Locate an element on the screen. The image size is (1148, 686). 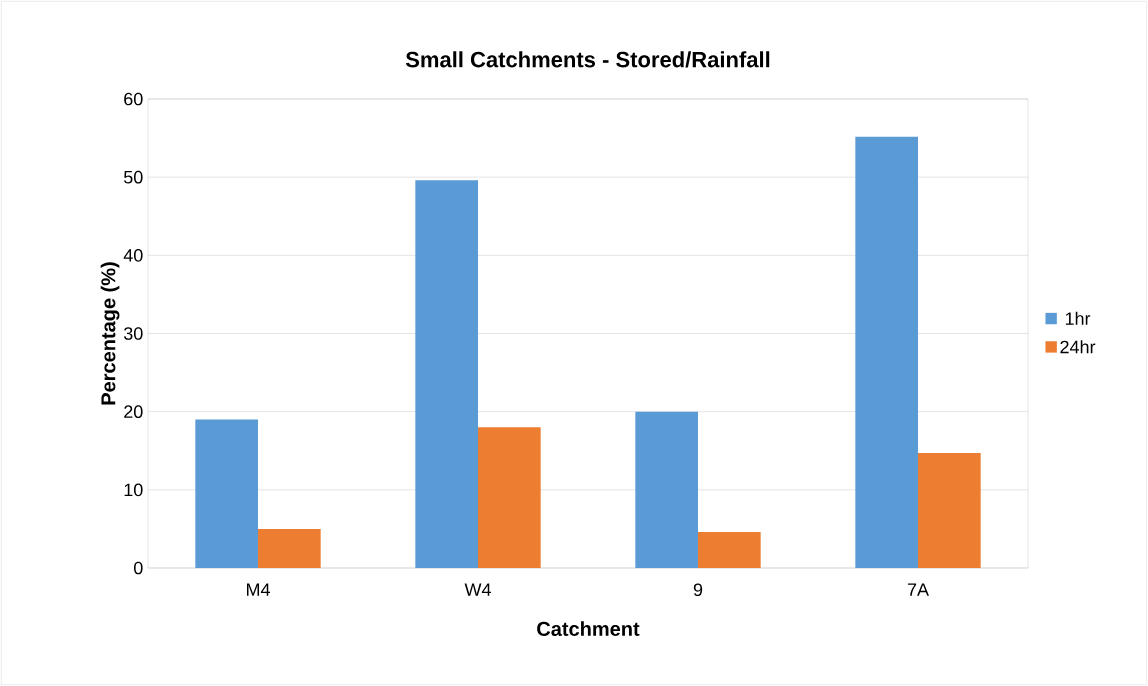
legend-label: 24hr is located at coordinates (1078, 347).